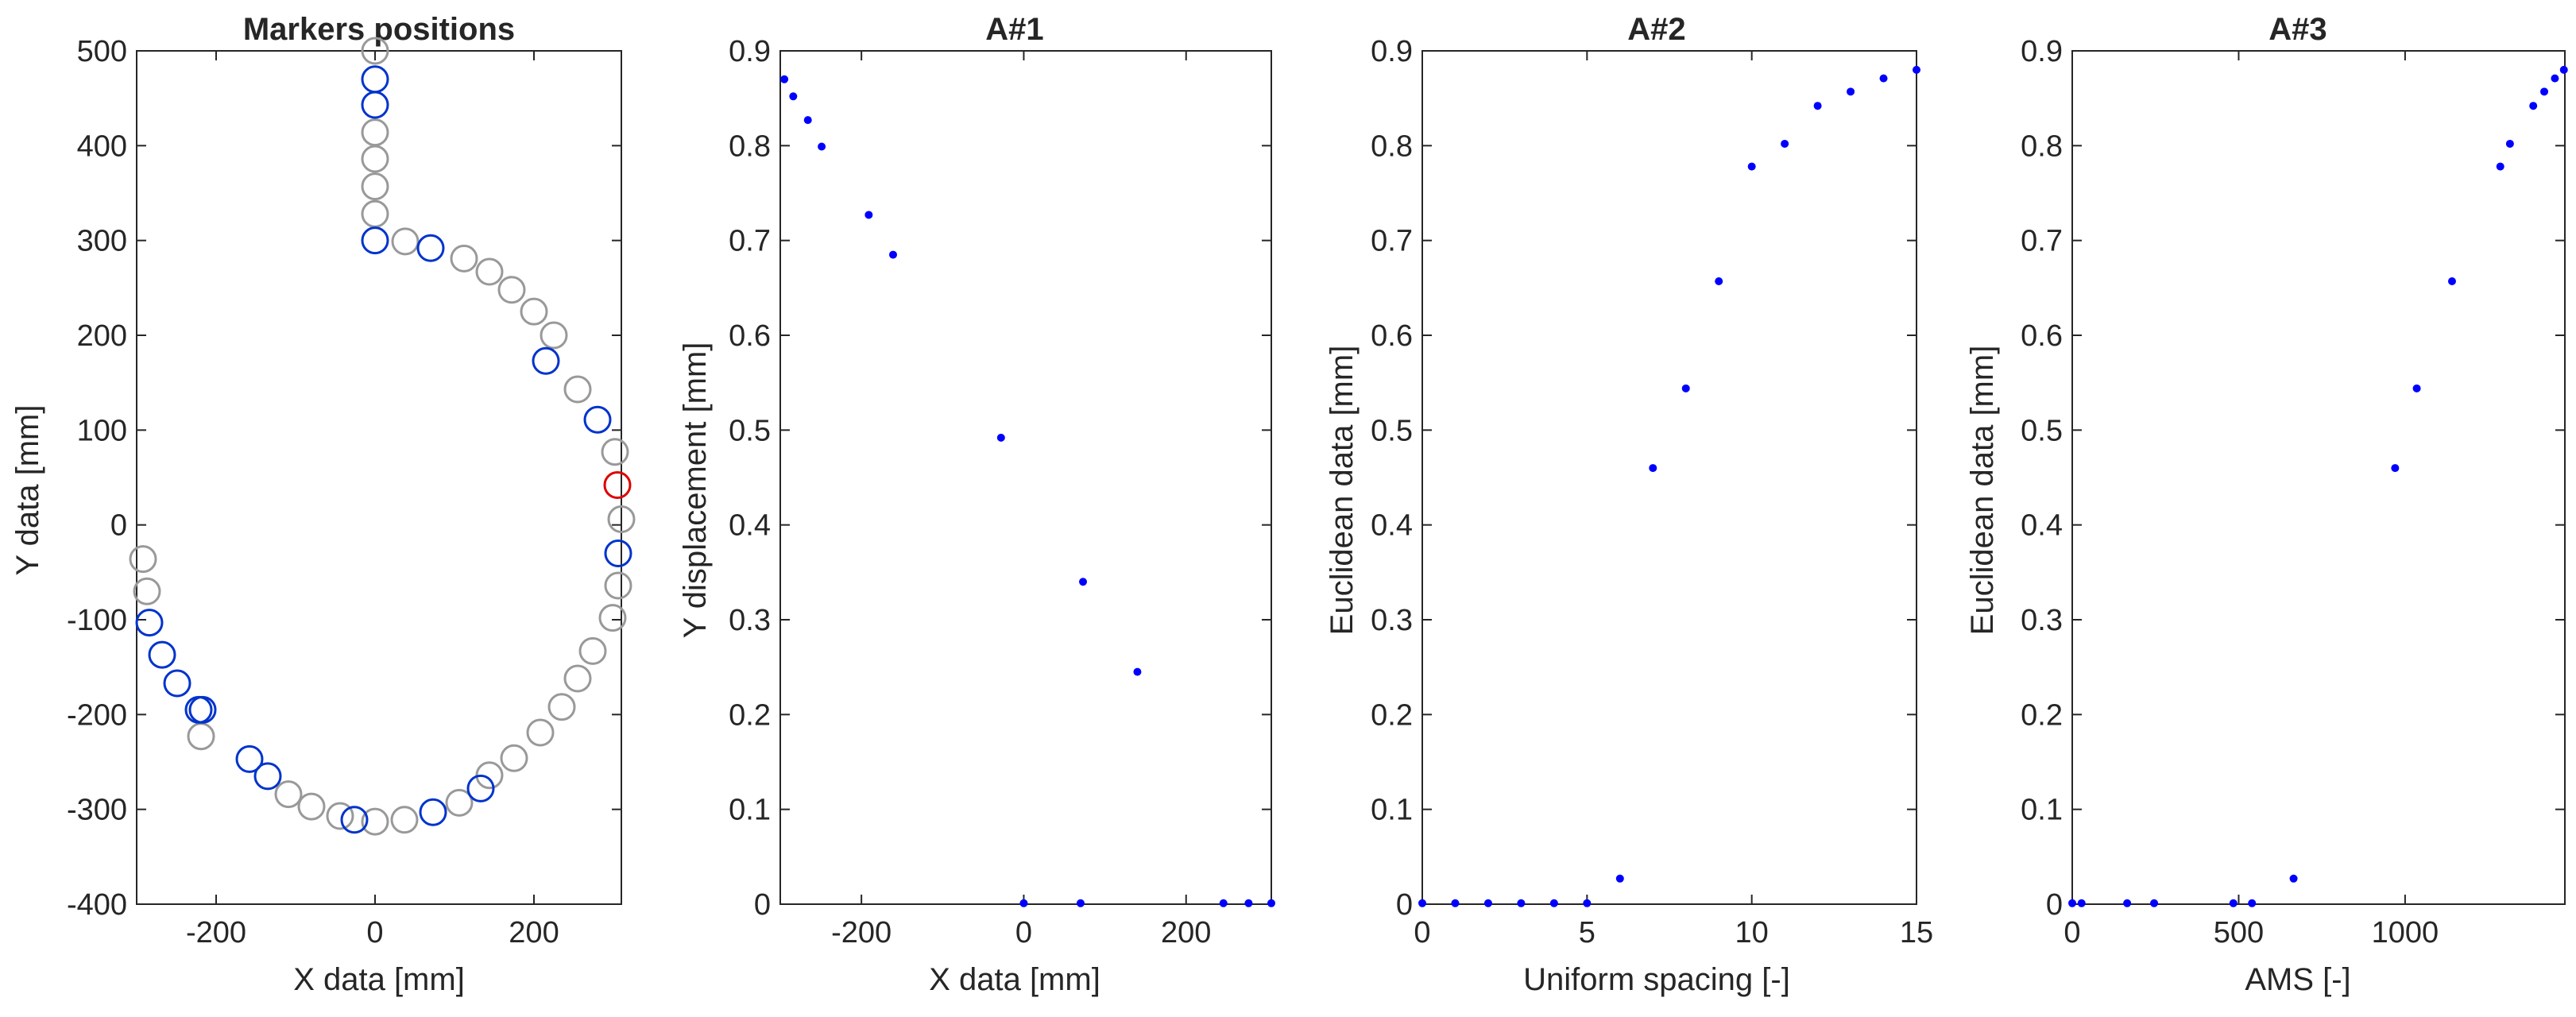 This screenshot has width=2576, height=1017. Describe the element at coordinates (1014, 29) in the screenshot. I see `panel-title: A#1` at that location.